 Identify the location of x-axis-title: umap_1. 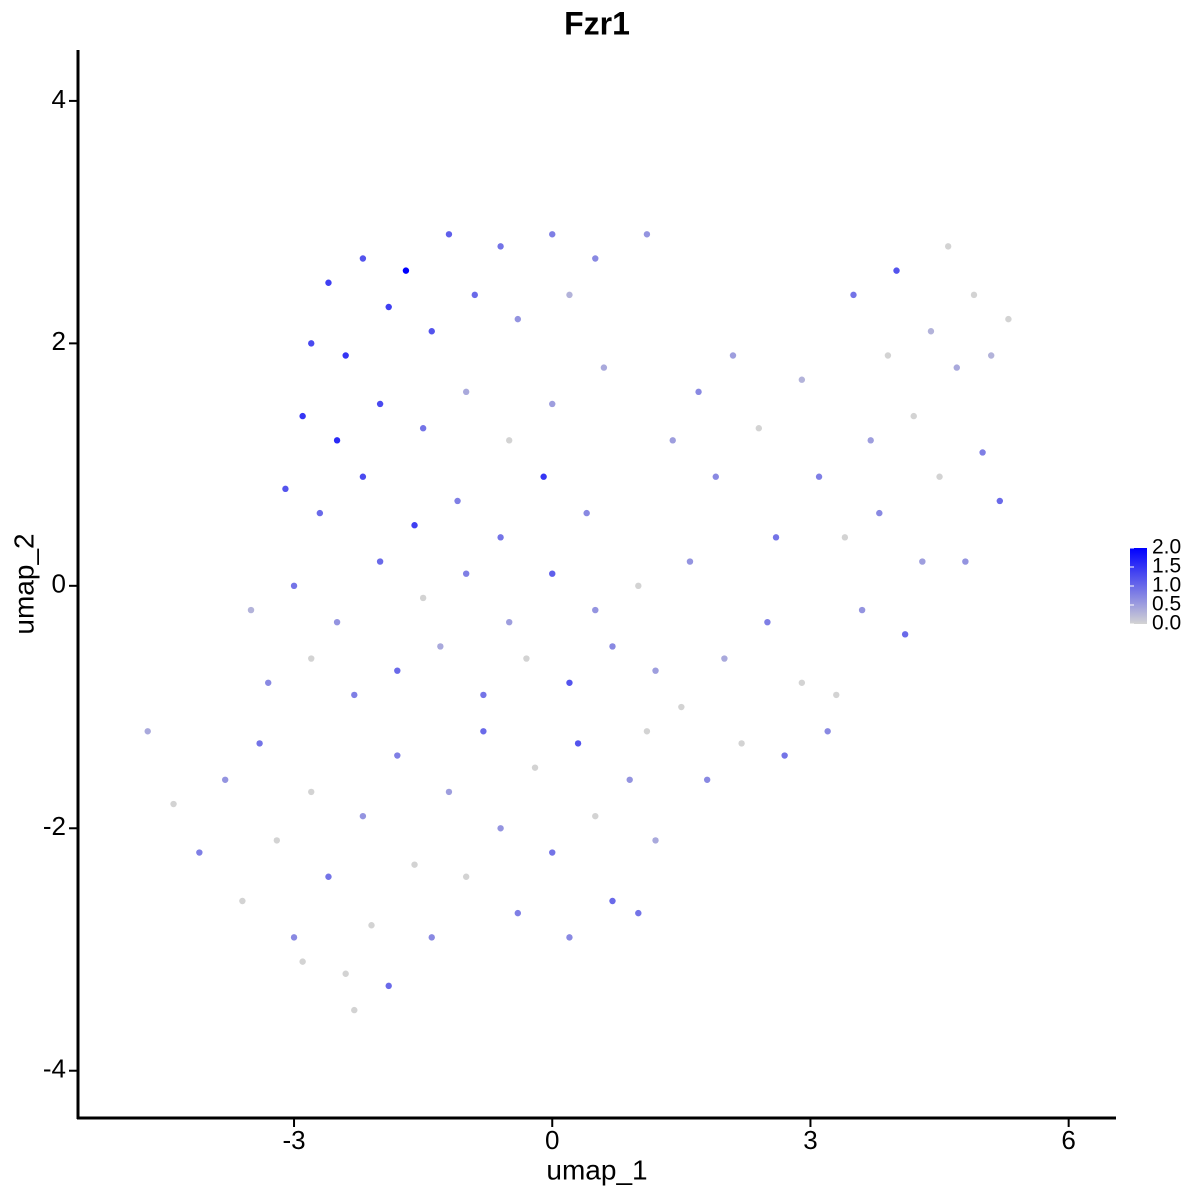
(596, 1169).